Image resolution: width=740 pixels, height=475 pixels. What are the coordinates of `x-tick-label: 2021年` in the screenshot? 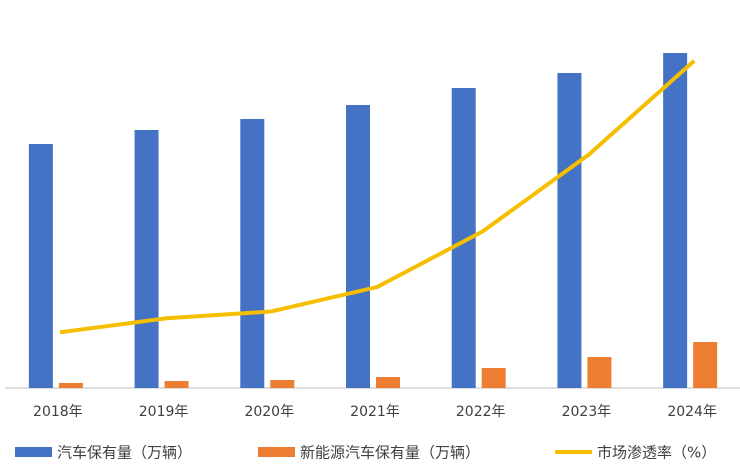 It's located at (375, 412).